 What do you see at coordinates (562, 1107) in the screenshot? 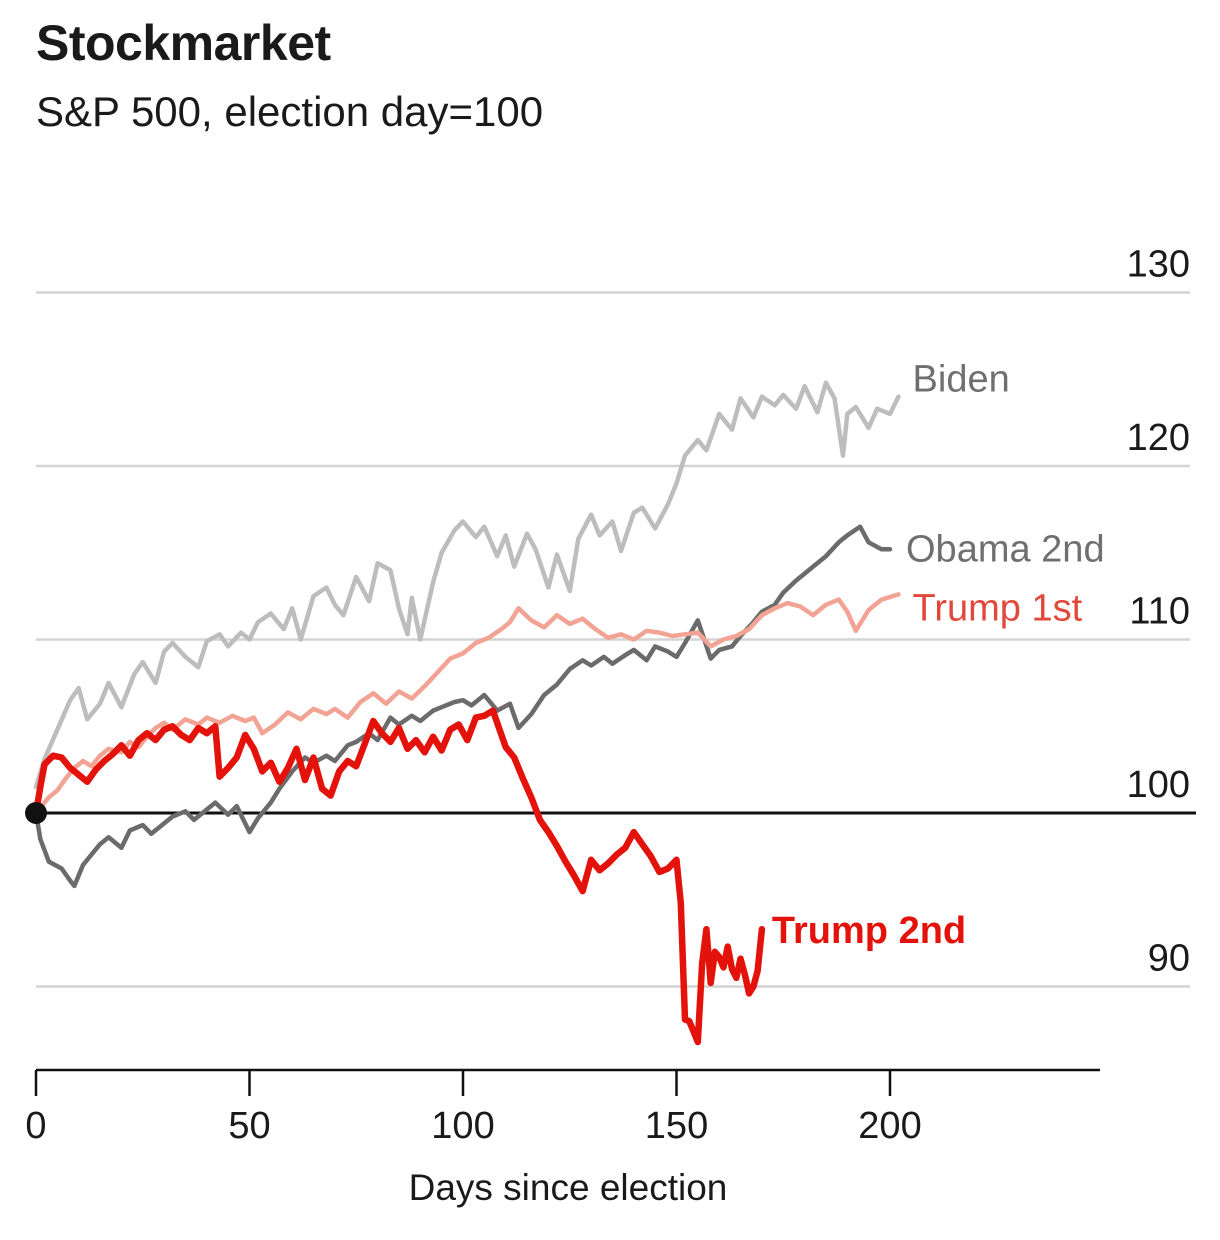
I see `x-axis: 0 50 100 150 200` at bounding box center [562, 1107].